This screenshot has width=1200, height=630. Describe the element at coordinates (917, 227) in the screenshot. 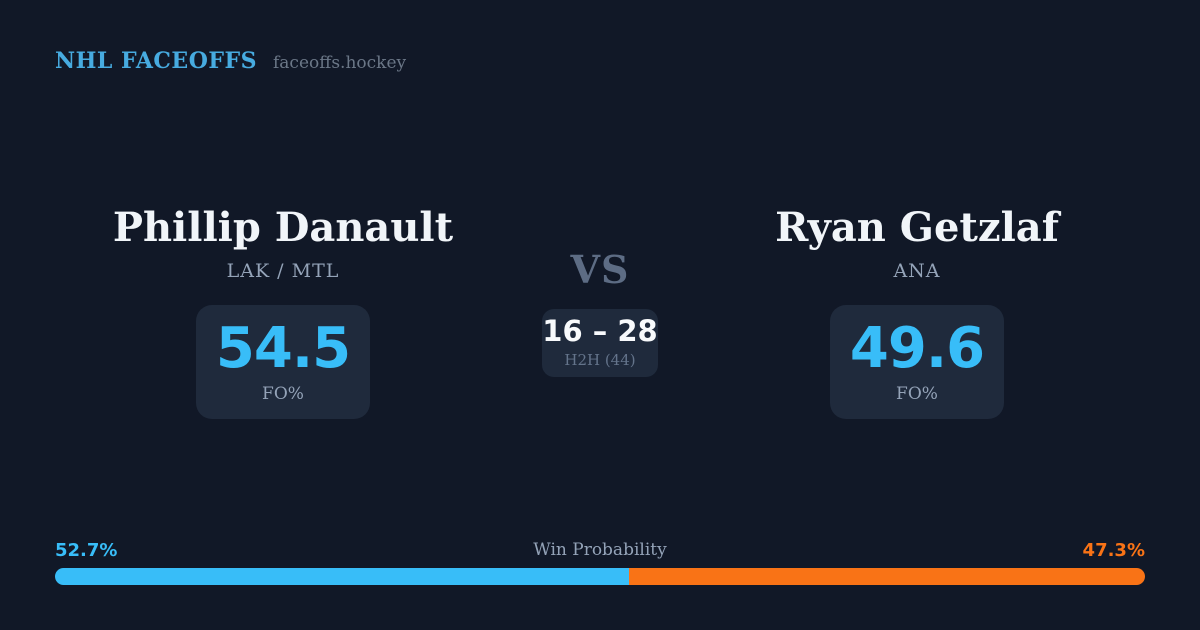

I see `player-right-name: Ryan Getzlaf` at that location.